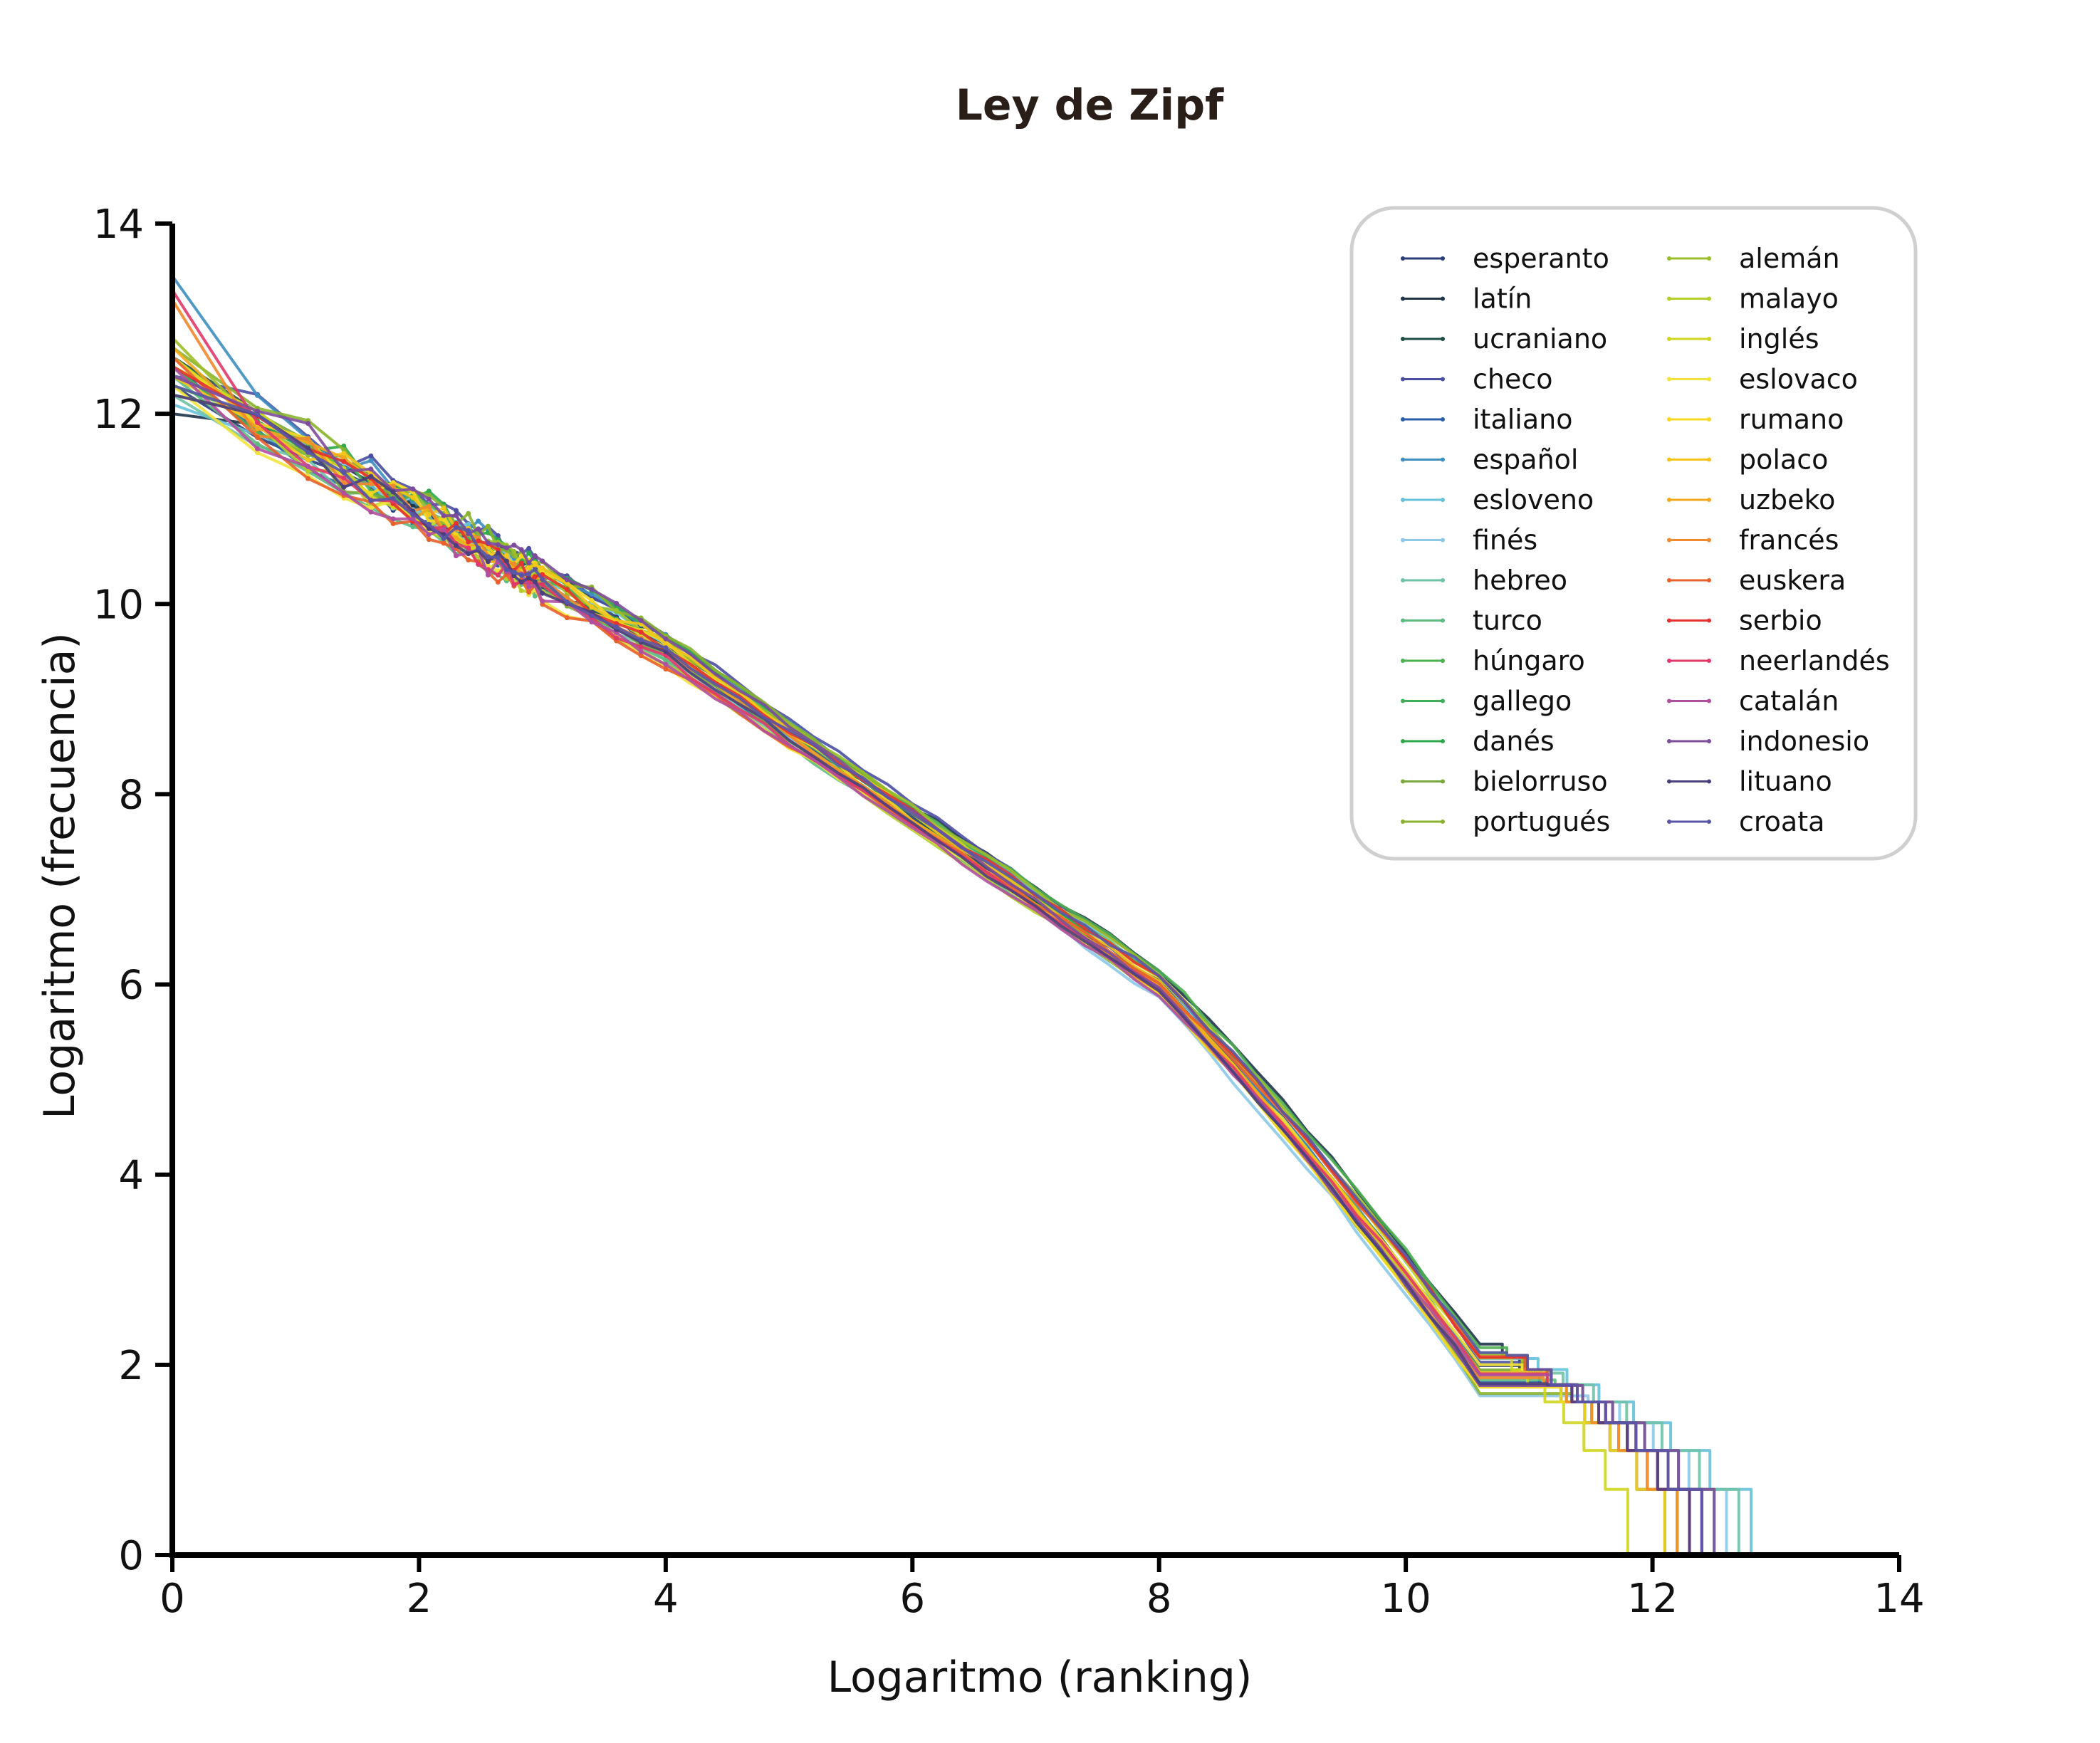 Image resolution: width=2100 pixels, height=1743 pixels. Describe the element at coordinates (1529, 660) in the screenshot. I see `legend-label: húngaro` at that location.